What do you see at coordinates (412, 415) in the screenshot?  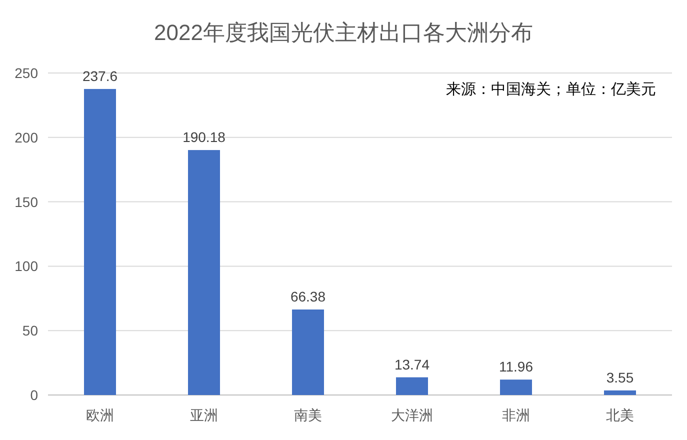 I see `x-tick-label: 大洋洲` at bounding box center [412, 415].